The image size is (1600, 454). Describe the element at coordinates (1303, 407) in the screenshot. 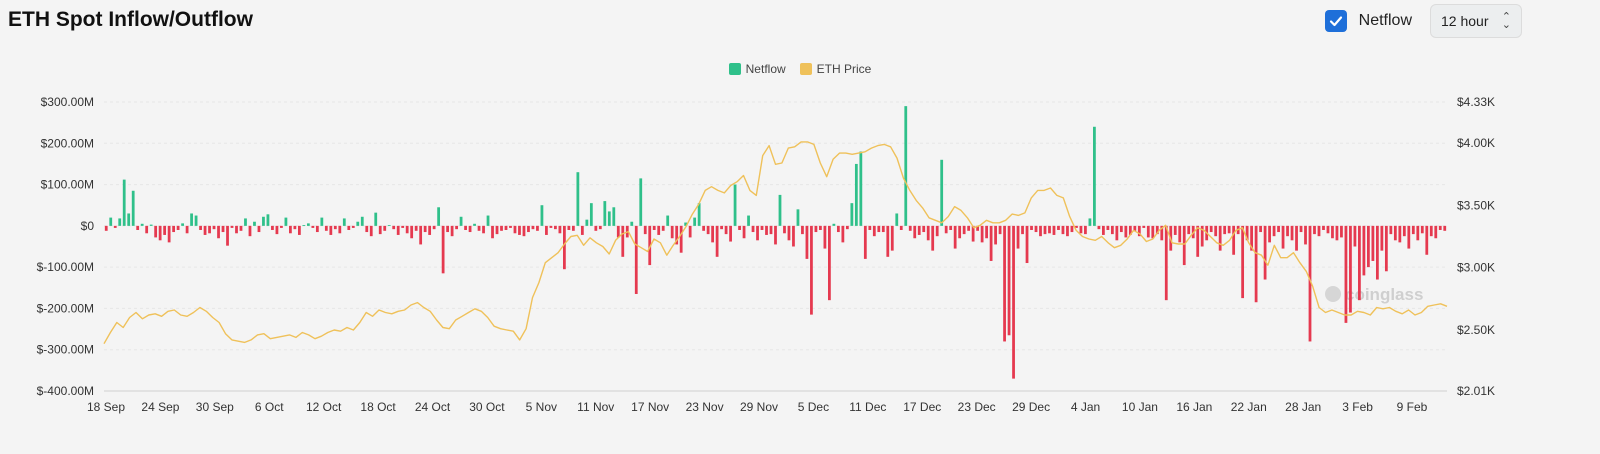

I see `x-tick-label: 28 Jan` at that location.